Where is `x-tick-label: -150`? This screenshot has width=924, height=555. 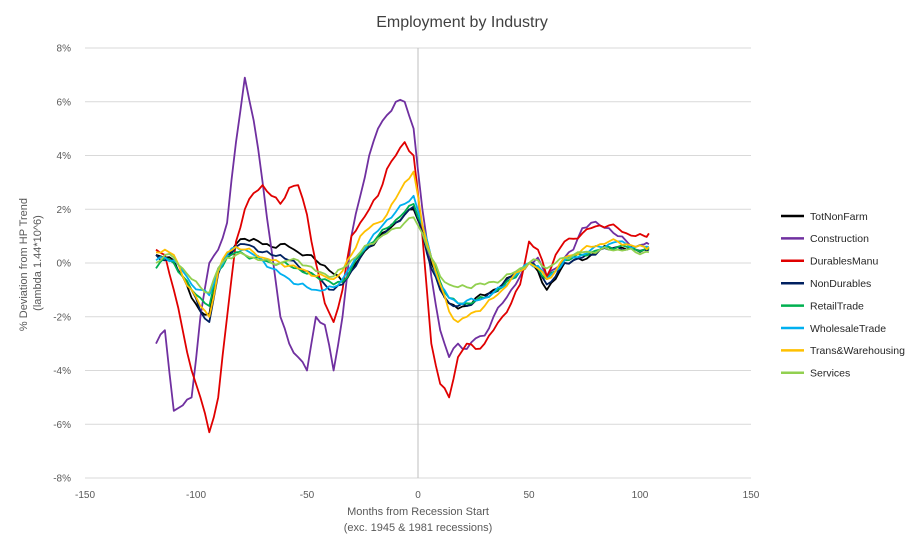
x-tick-label: -150 is located at coordinates (85, 495).